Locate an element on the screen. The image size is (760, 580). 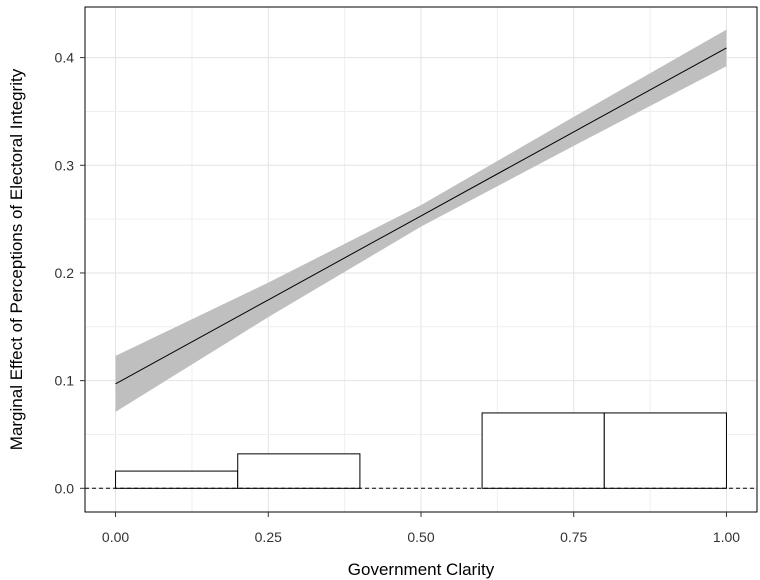
y-tick-label: 0.3 is located at coordinates (65, 165).